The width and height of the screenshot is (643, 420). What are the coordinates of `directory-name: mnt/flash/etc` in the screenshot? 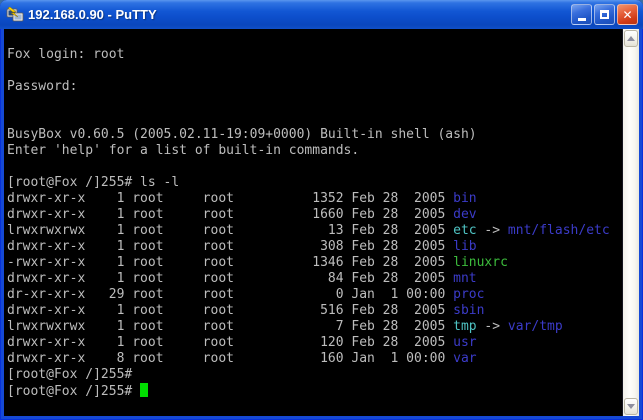 It's located at (558, 230).